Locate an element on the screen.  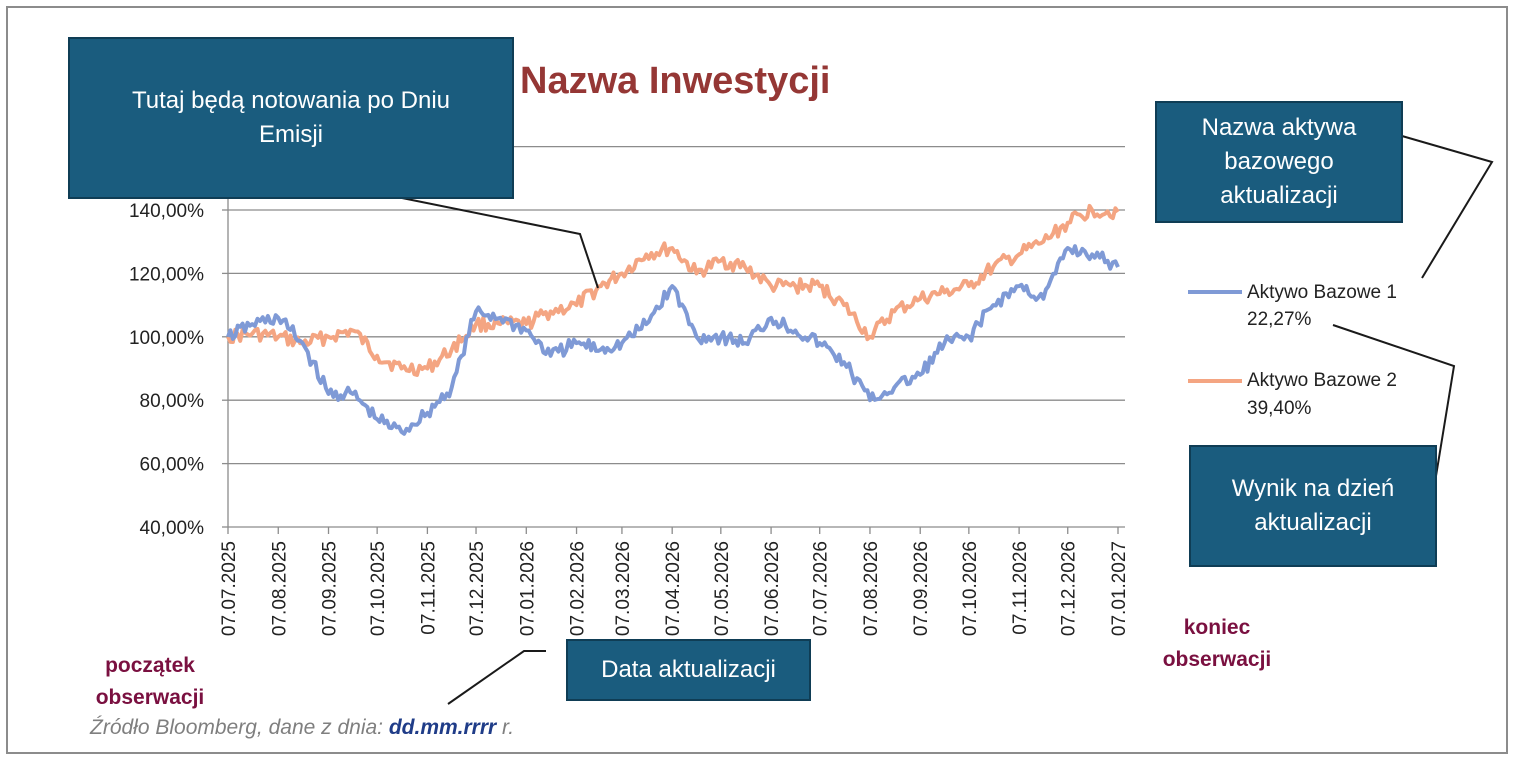
callout-quotes-text: Tutaj będą notowania po Dniu Emisji is located at coordinates (291, 117).